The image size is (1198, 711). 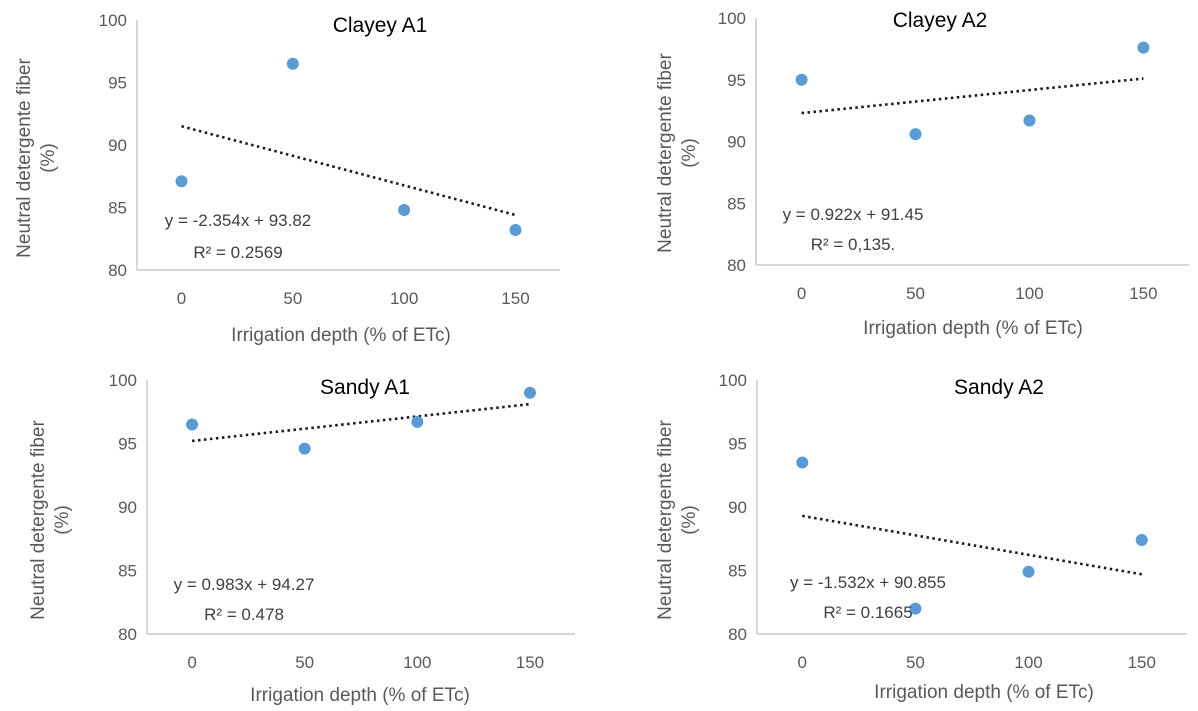 I want to click on r-squared-label: R² = 0.1665, so click(x=867, y=612).